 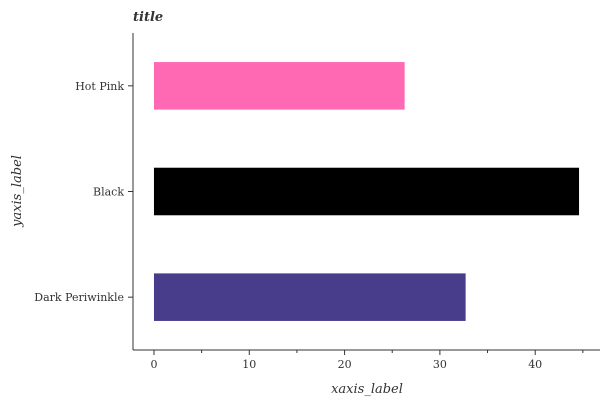 I want to click on chart-title: title, so click(x=148, y=17).